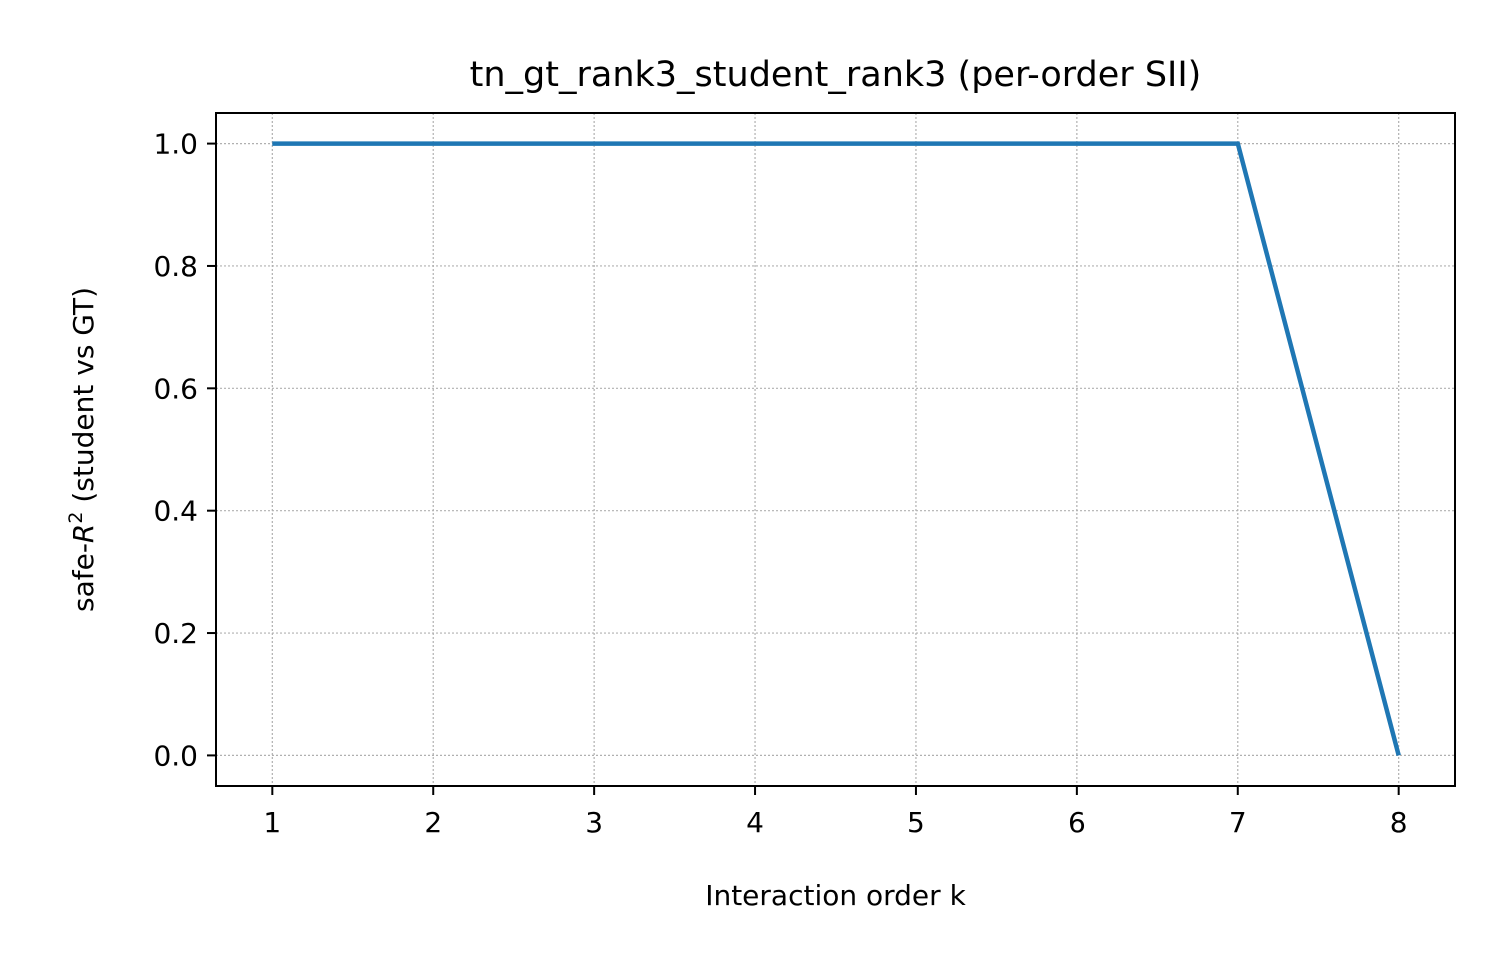 This screenshot has height=960, width=1500. Describe the element at coordinates (175, 633) in the screenshot. I see `y-tick-label: 0.2` at that location.